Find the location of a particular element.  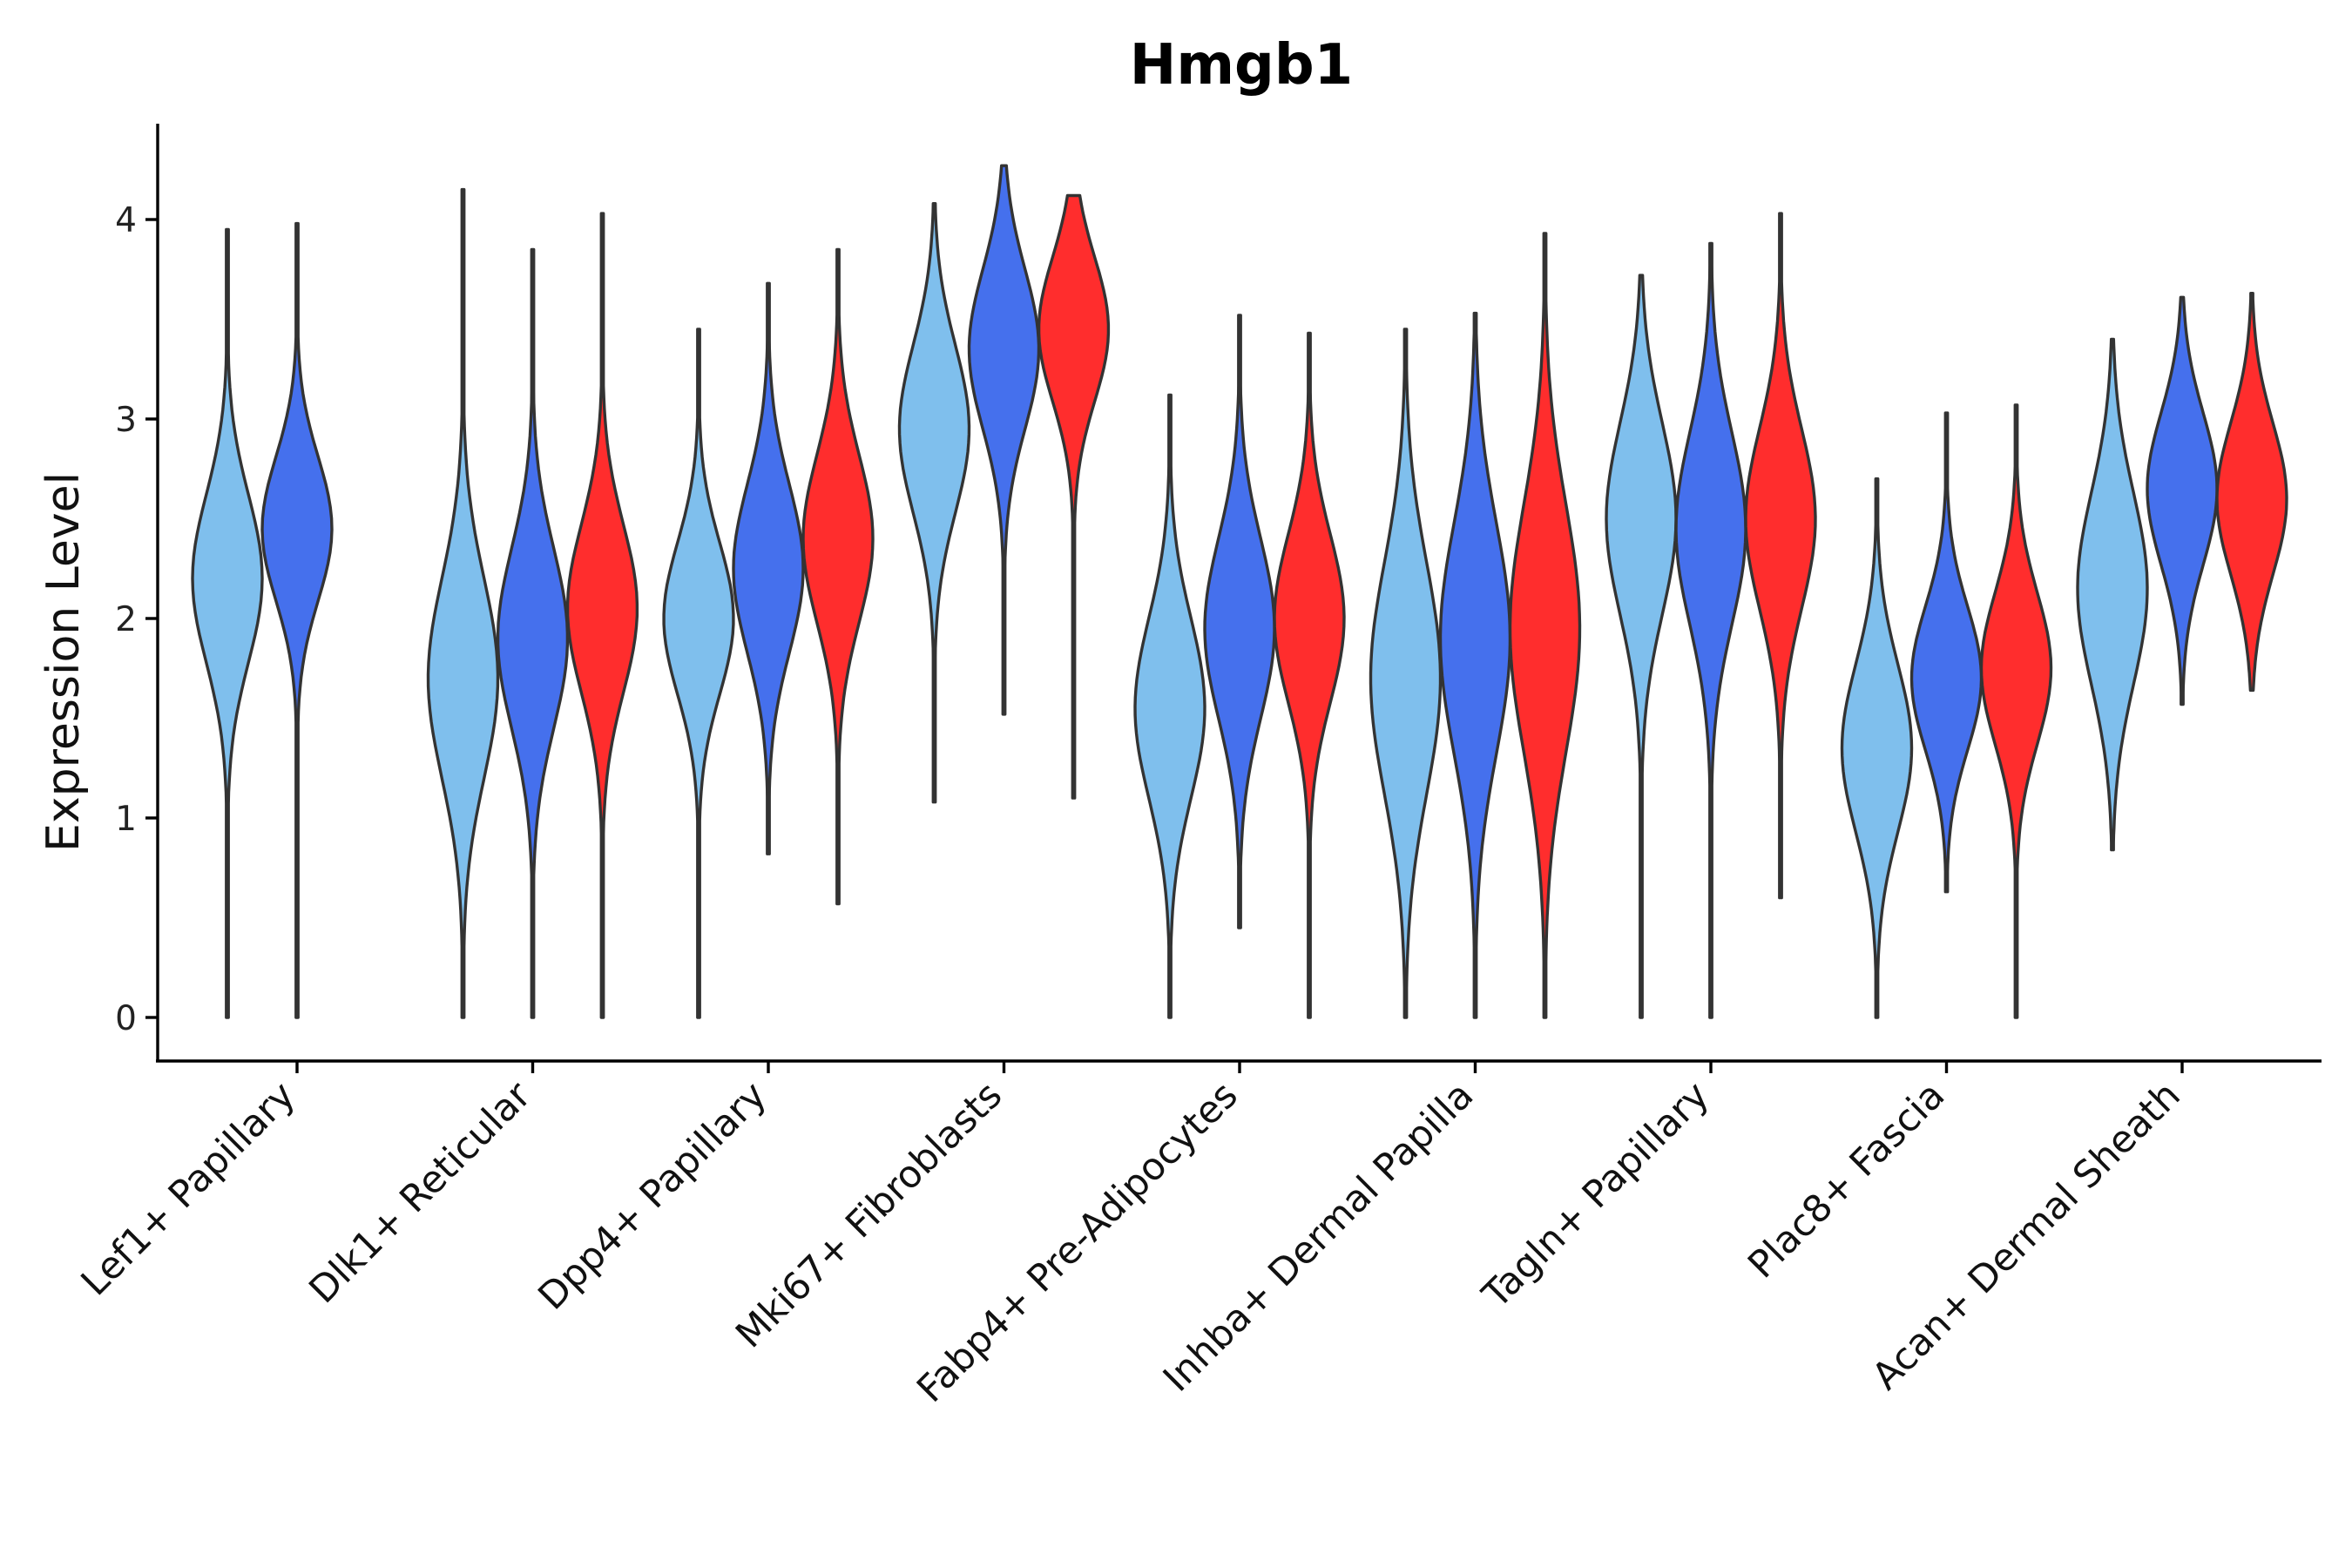

x-category-label: Dpp4+ Papillary is located at coordinates (653, 1195).